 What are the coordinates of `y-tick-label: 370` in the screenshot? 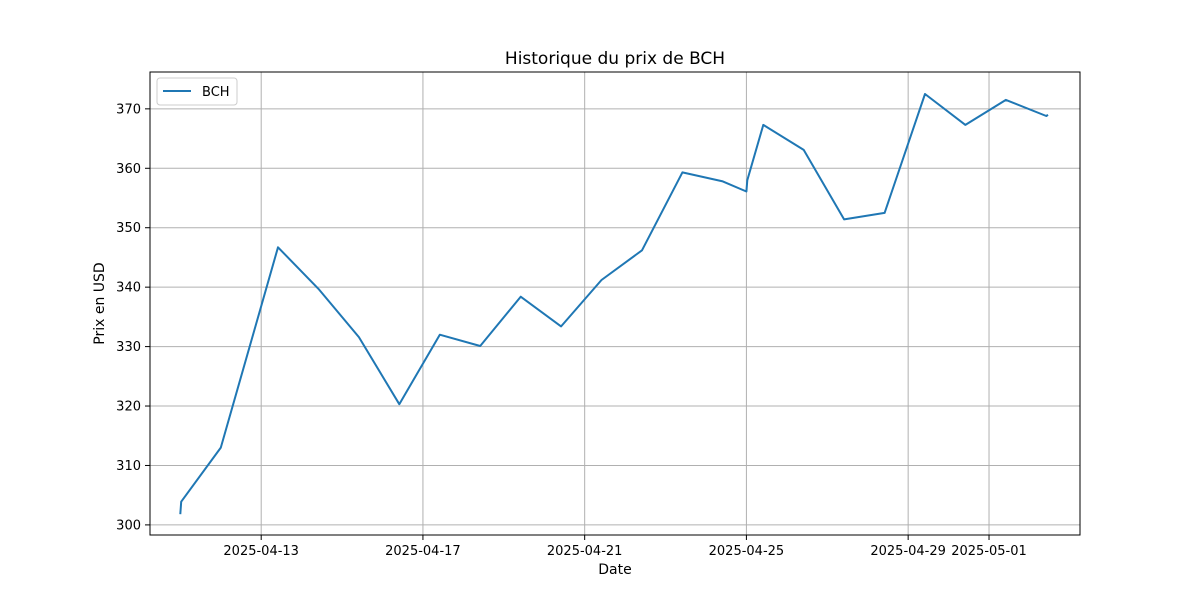 It's located at (128, 109).